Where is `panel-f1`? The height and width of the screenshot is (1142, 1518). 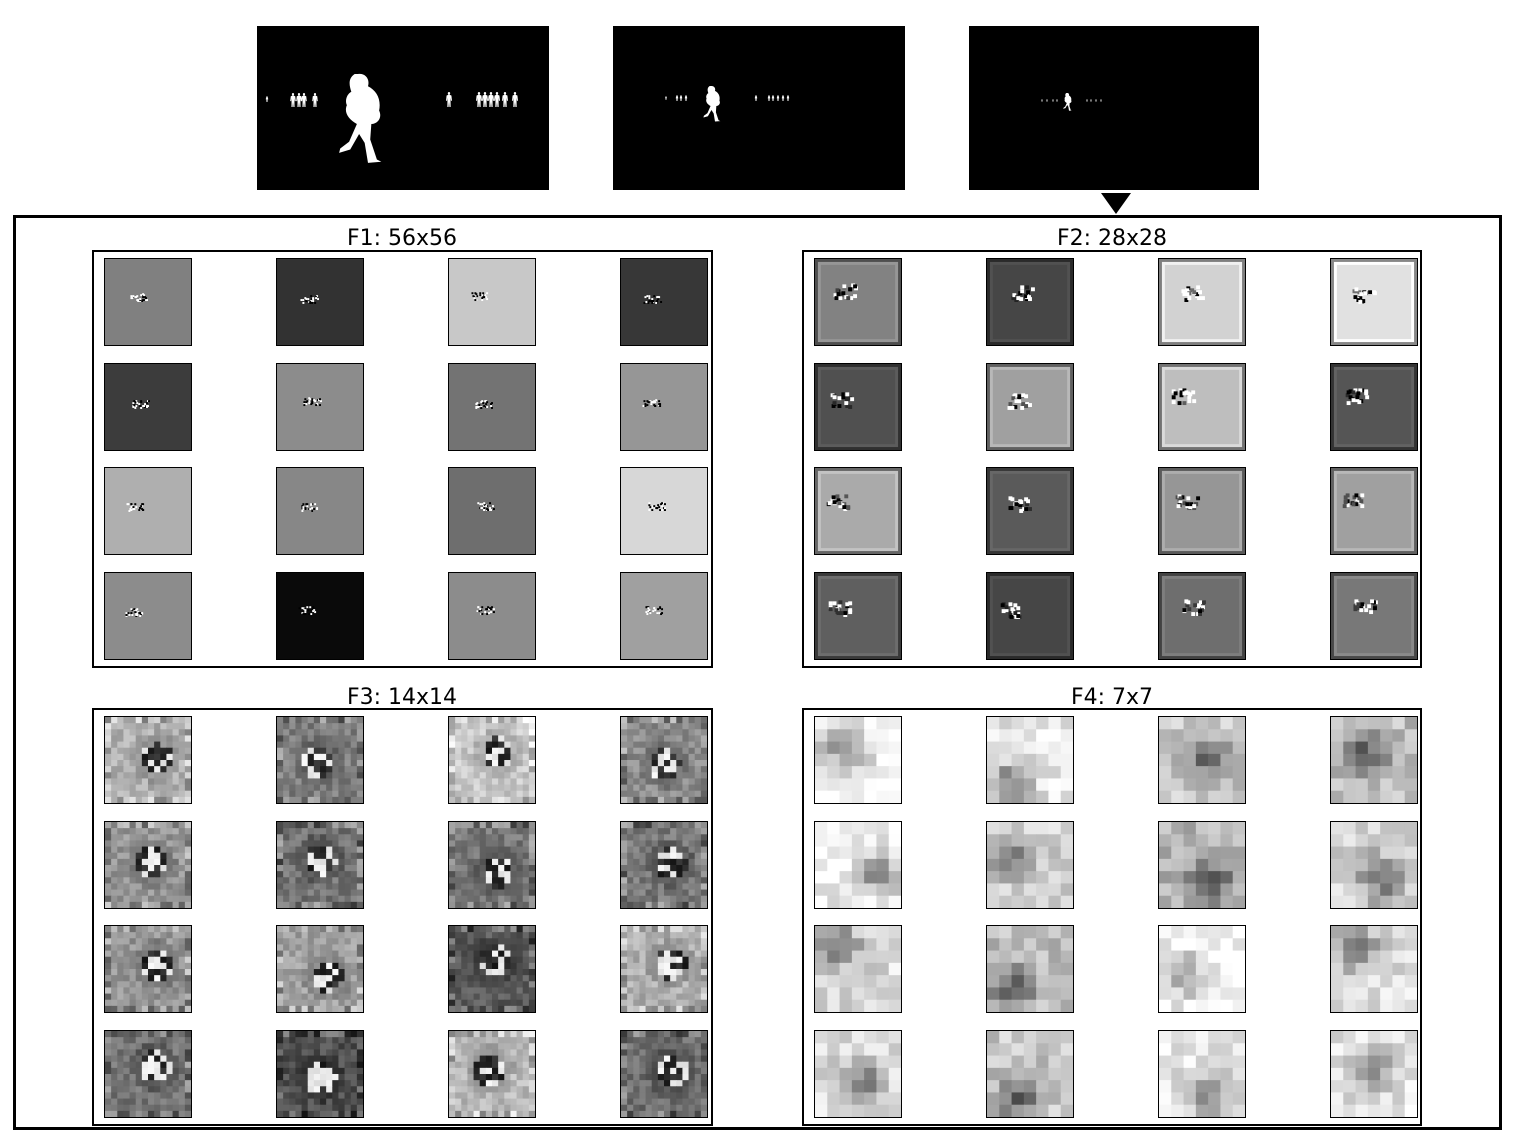
panel-f1 is located at coordinates (402, 459).